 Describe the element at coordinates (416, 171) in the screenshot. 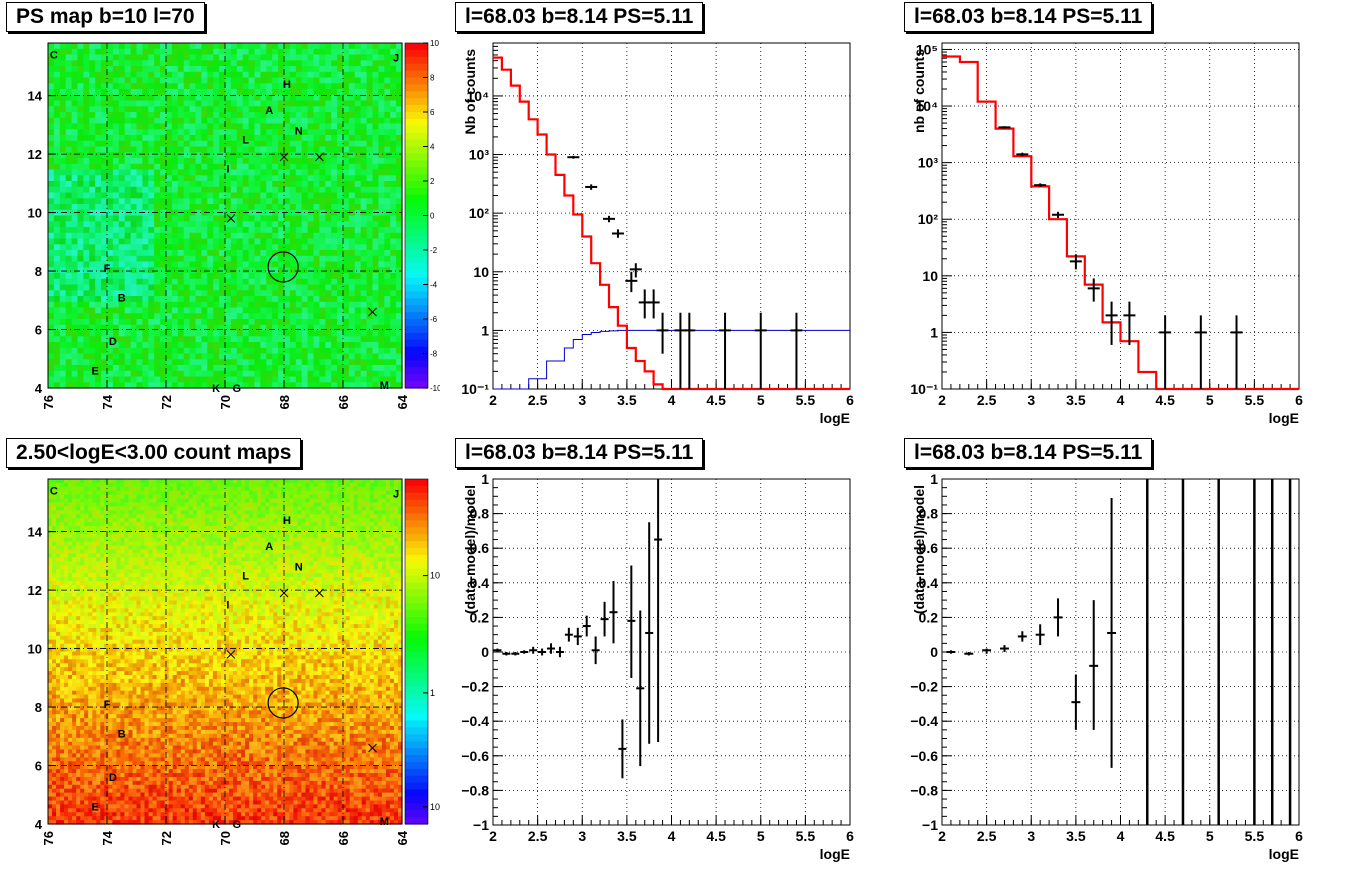

I see `colorbar-segment` at that location.